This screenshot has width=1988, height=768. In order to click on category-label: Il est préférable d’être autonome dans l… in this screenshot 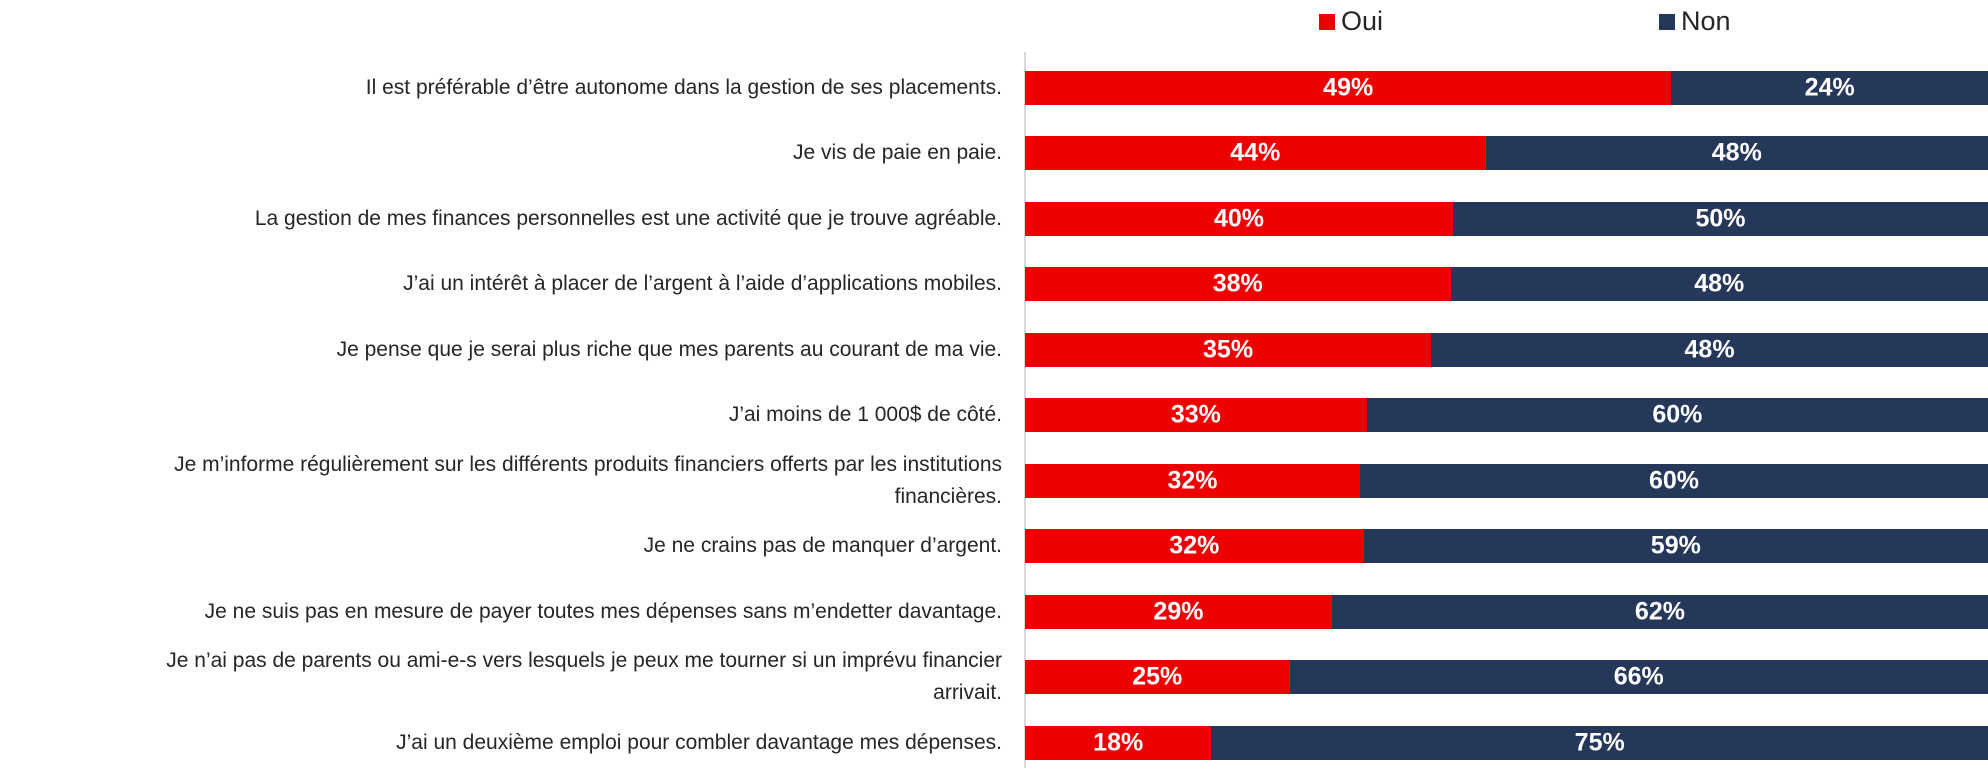, I will do `click(683, 87)`.